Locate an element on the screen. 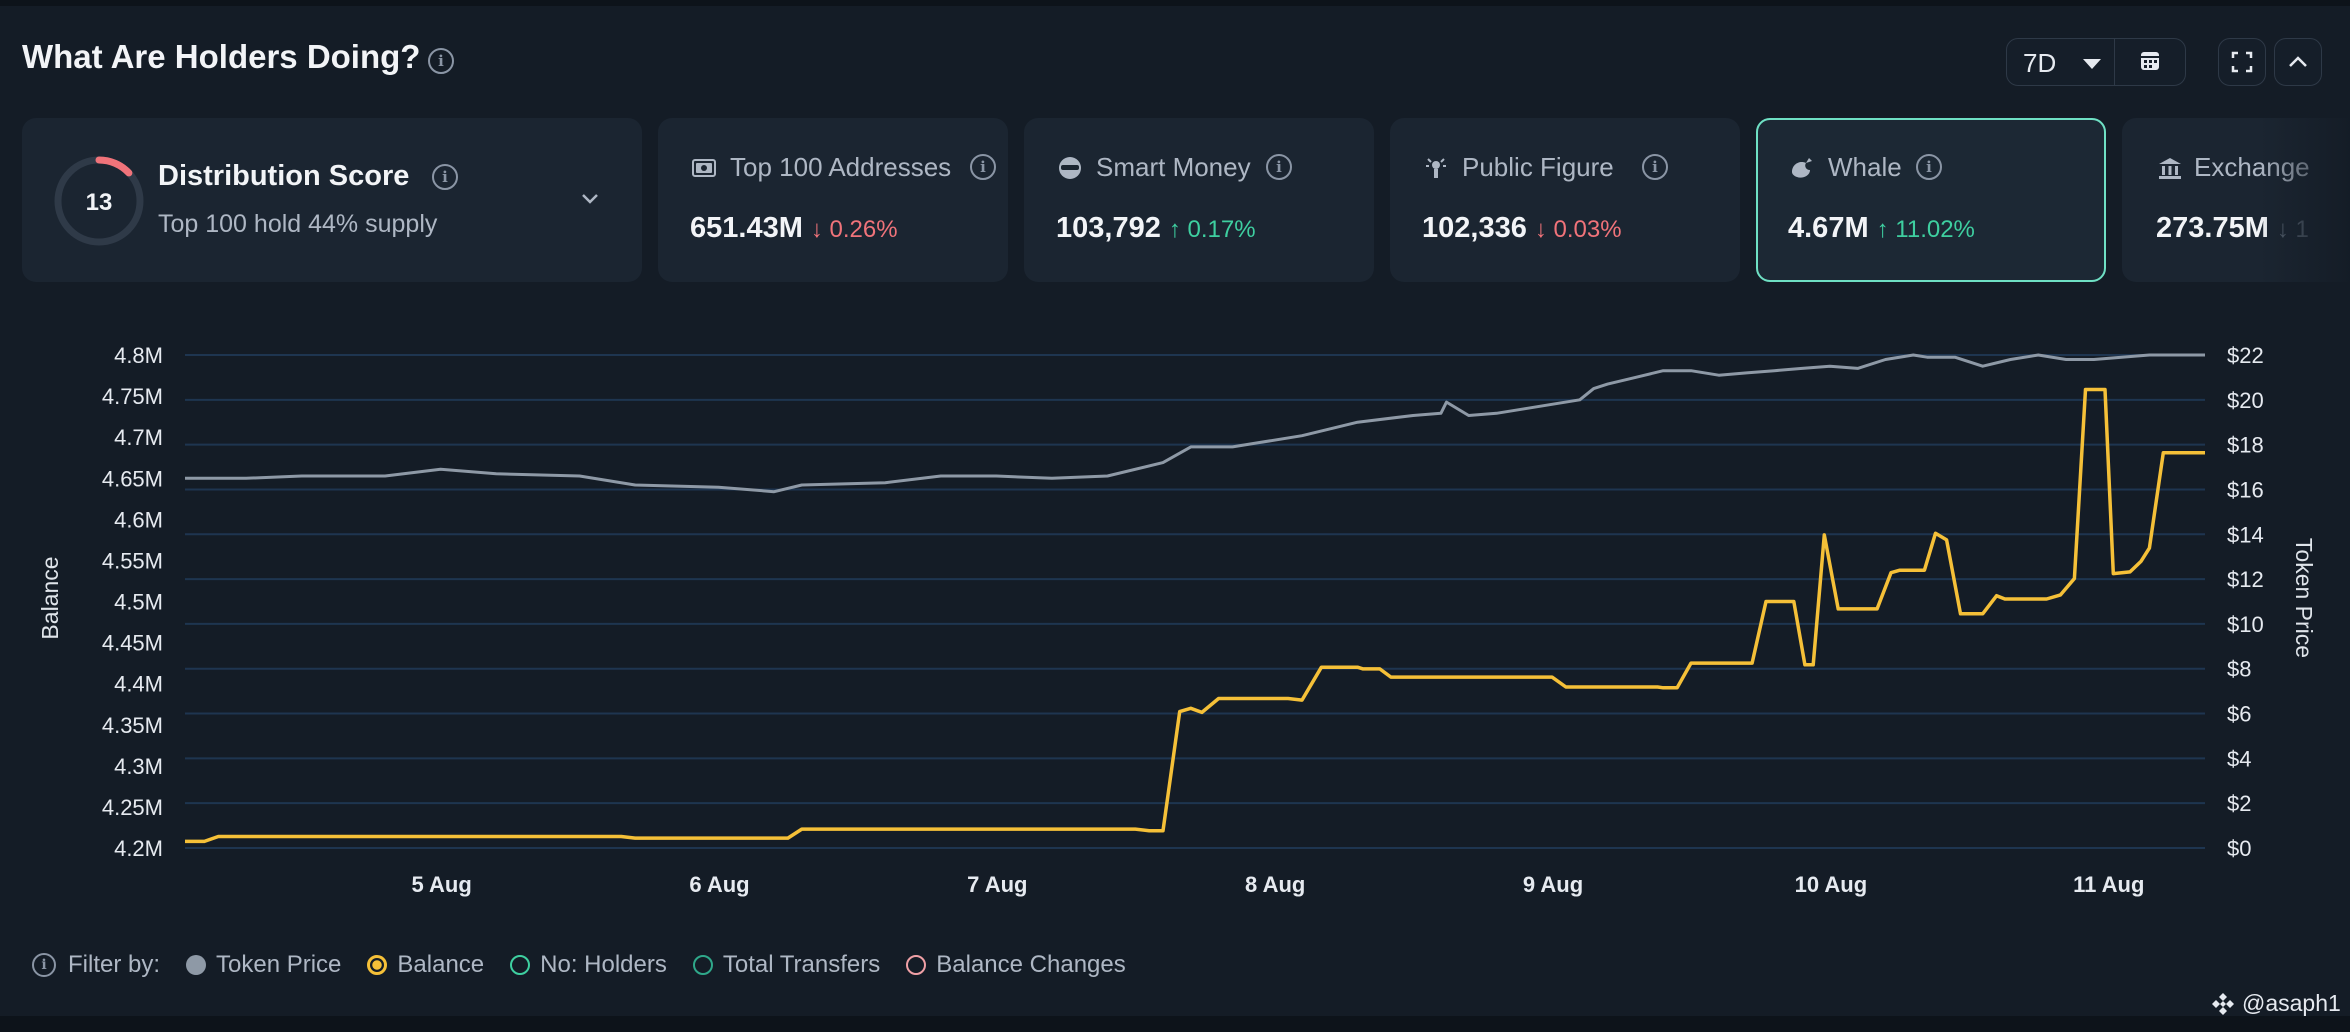  x-tick-label: 7 Aug is located at coordinates (997, 884).